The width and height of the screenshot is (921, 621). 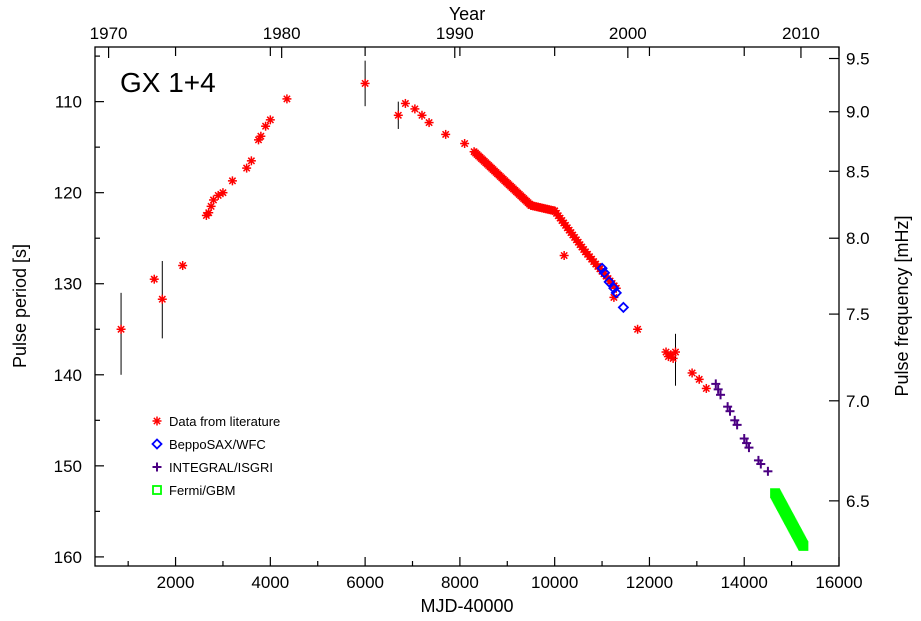 What do you see at coordinates (801, 33) in the screenshot?
I see `year-tick-label: 2010` at bounding box center [801, 33].